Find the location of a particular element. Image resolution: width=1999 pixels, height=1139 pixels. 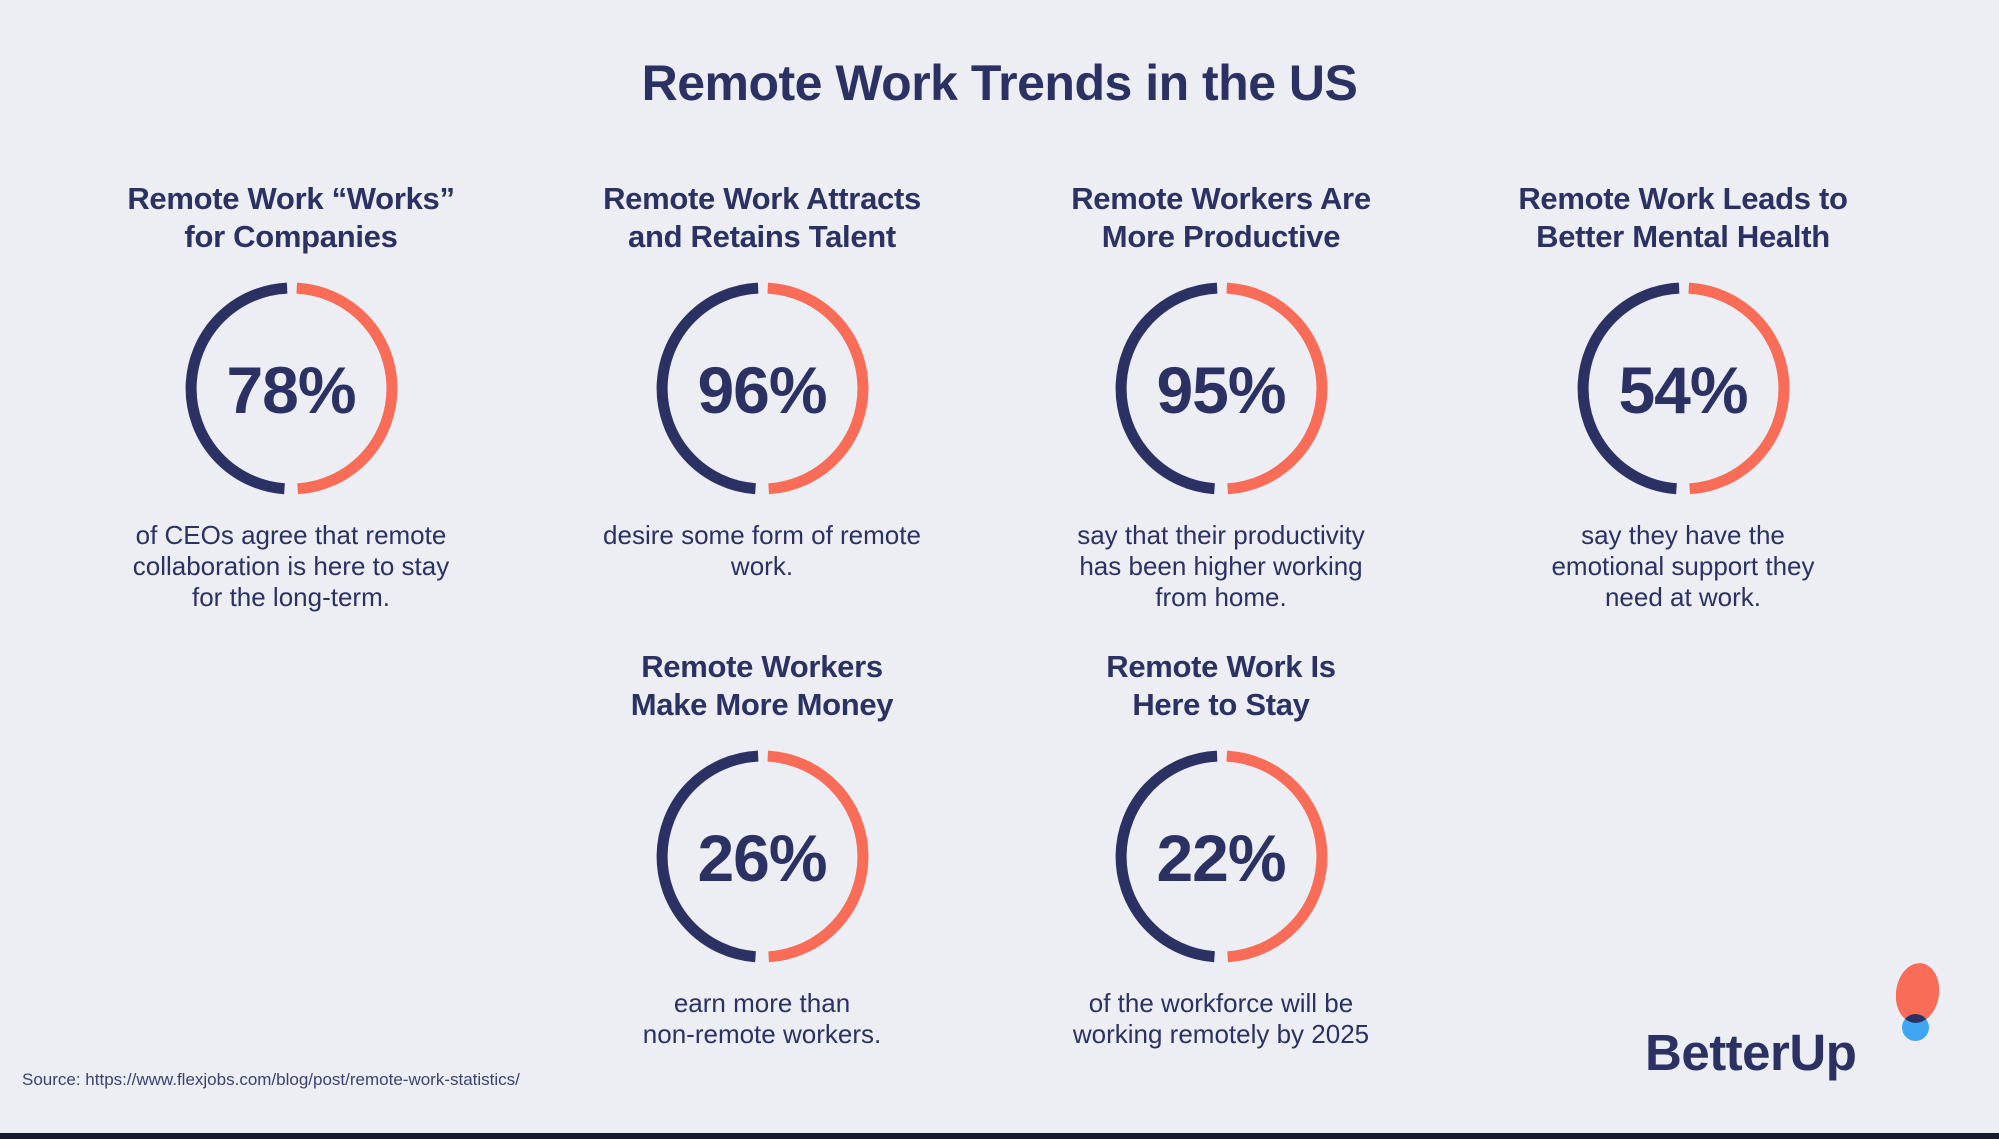

page-title: Remote Work Trends in the US is located at coordinates (999, 83).